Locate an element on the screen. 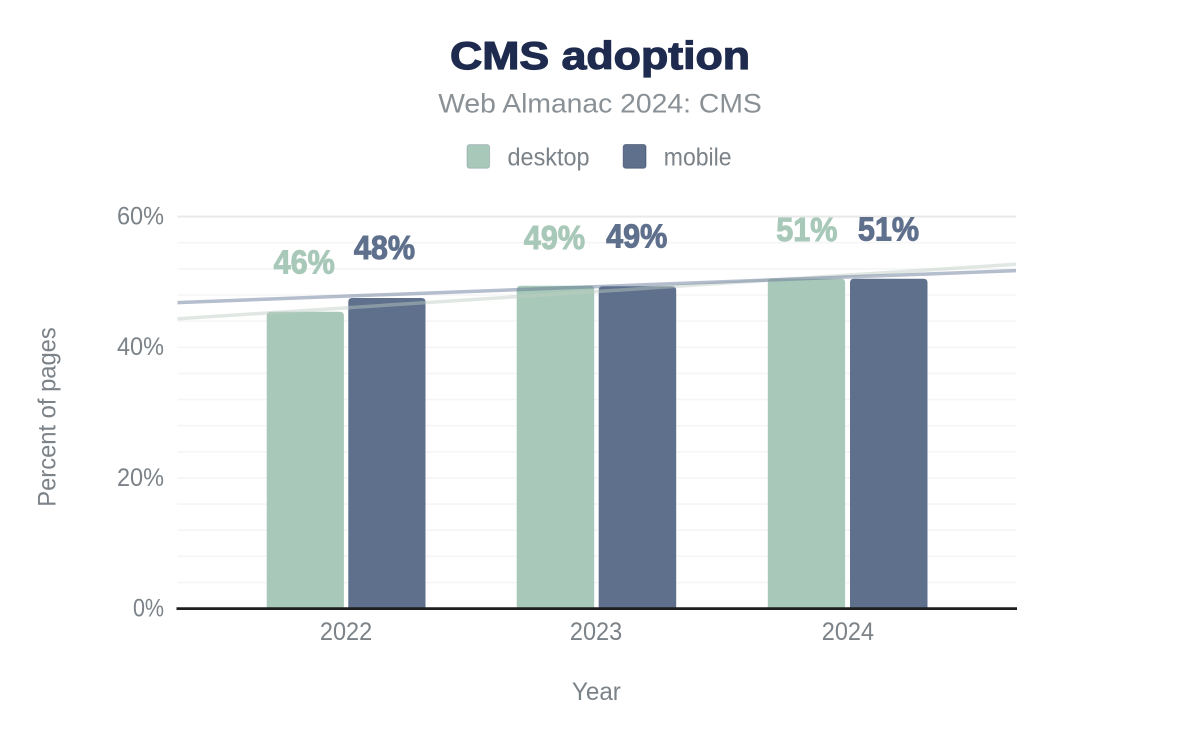 This screenshot has height=742, width=1200. svg-text: 20% is located at coordinates (140, 478).